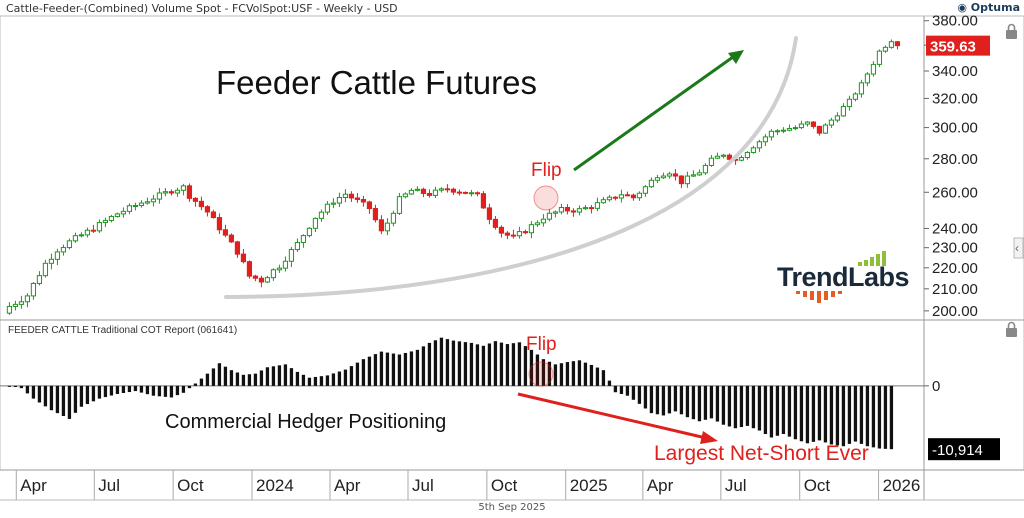 The image size is (1024, 518). I want to click on largest-net-short-label: Largest Net-Short Ever, so click(761, 453).